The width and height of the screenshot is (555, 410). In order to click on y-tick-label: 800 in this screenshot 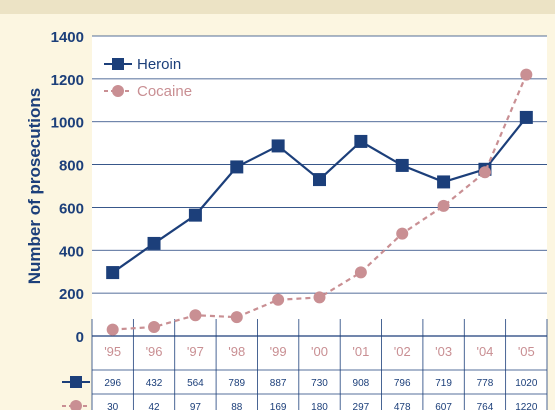, I will do `click(71, 166)`.